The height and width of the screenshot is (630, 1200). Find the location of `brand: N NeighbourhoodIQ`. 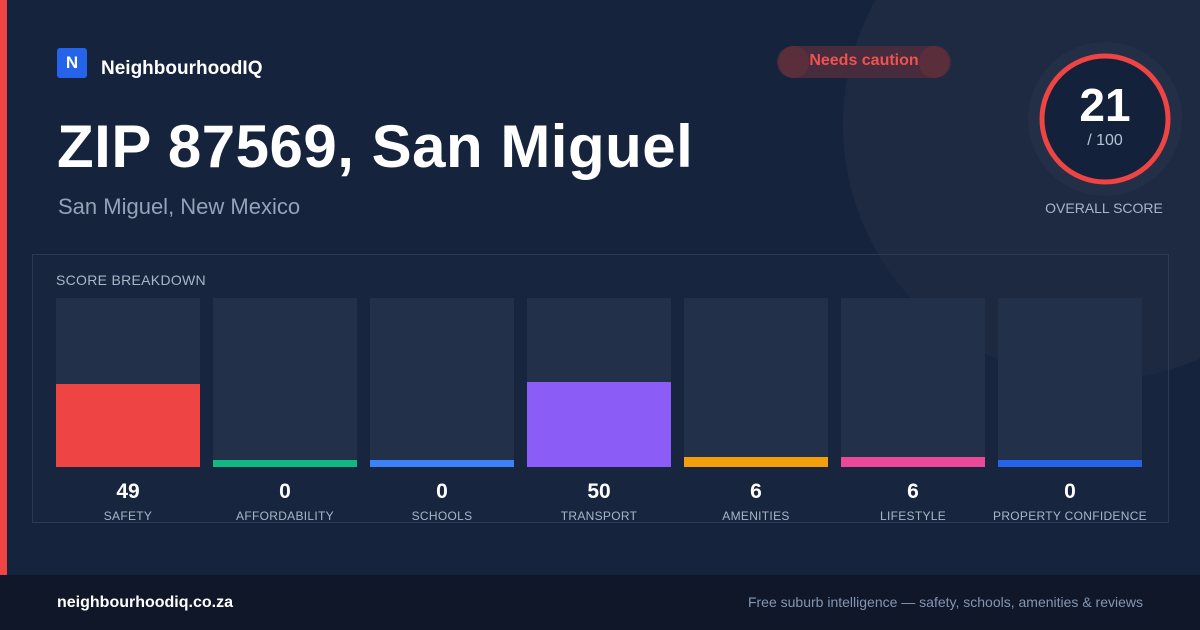

brand: N NeighbourhoodIQ is located at coordinates (159, 63).